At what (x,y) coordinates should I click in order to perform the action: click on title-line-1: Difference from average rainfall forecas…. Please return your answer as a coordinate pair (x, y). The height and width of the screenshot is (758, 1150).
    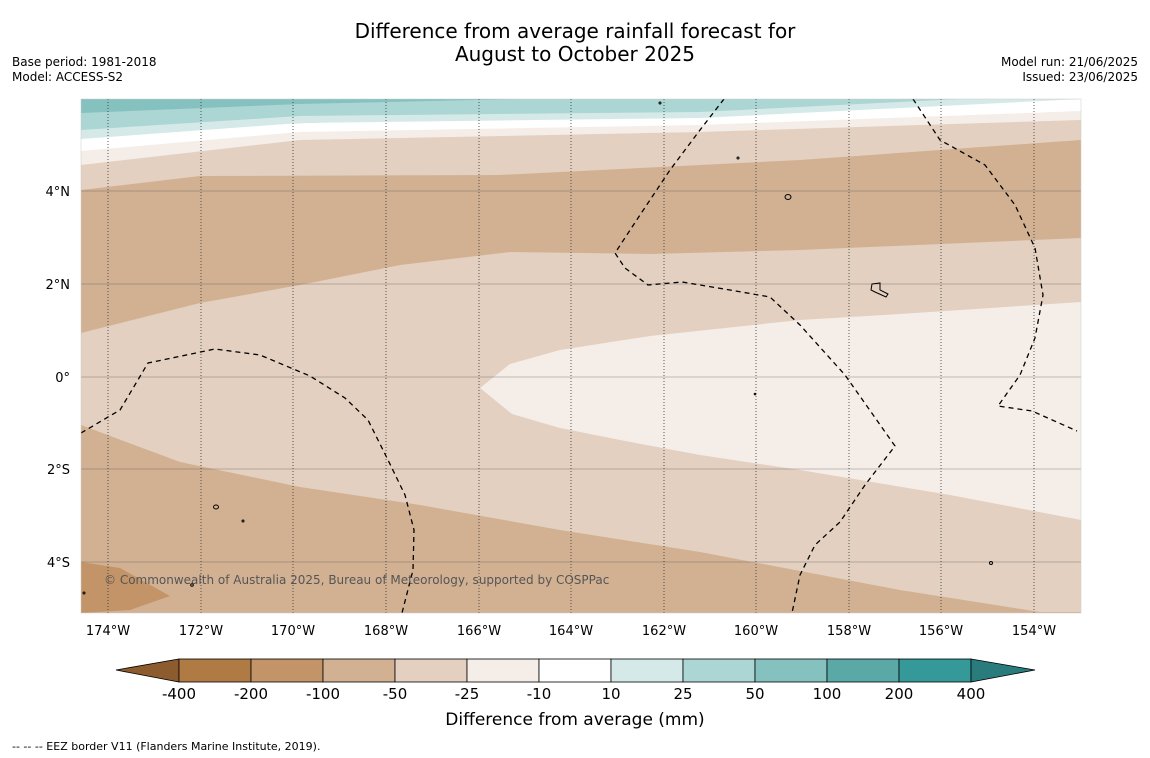
    Looking at the image, I should click on (575, 31).